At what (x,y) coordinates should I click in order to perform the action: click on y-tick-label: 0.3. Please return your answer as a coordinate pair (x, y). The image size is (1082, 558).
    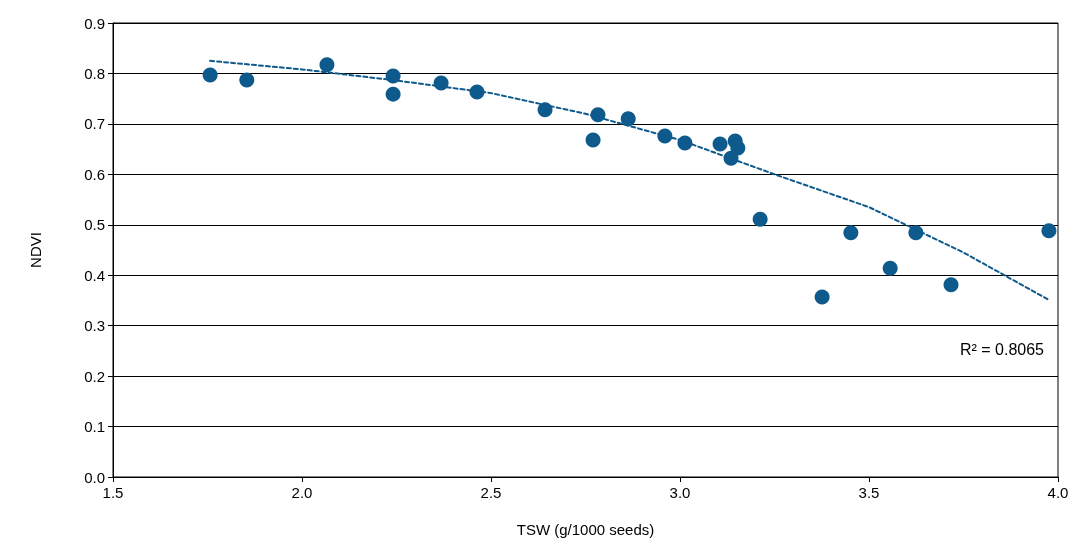
    Looking at the image, I should click on (94, 326).